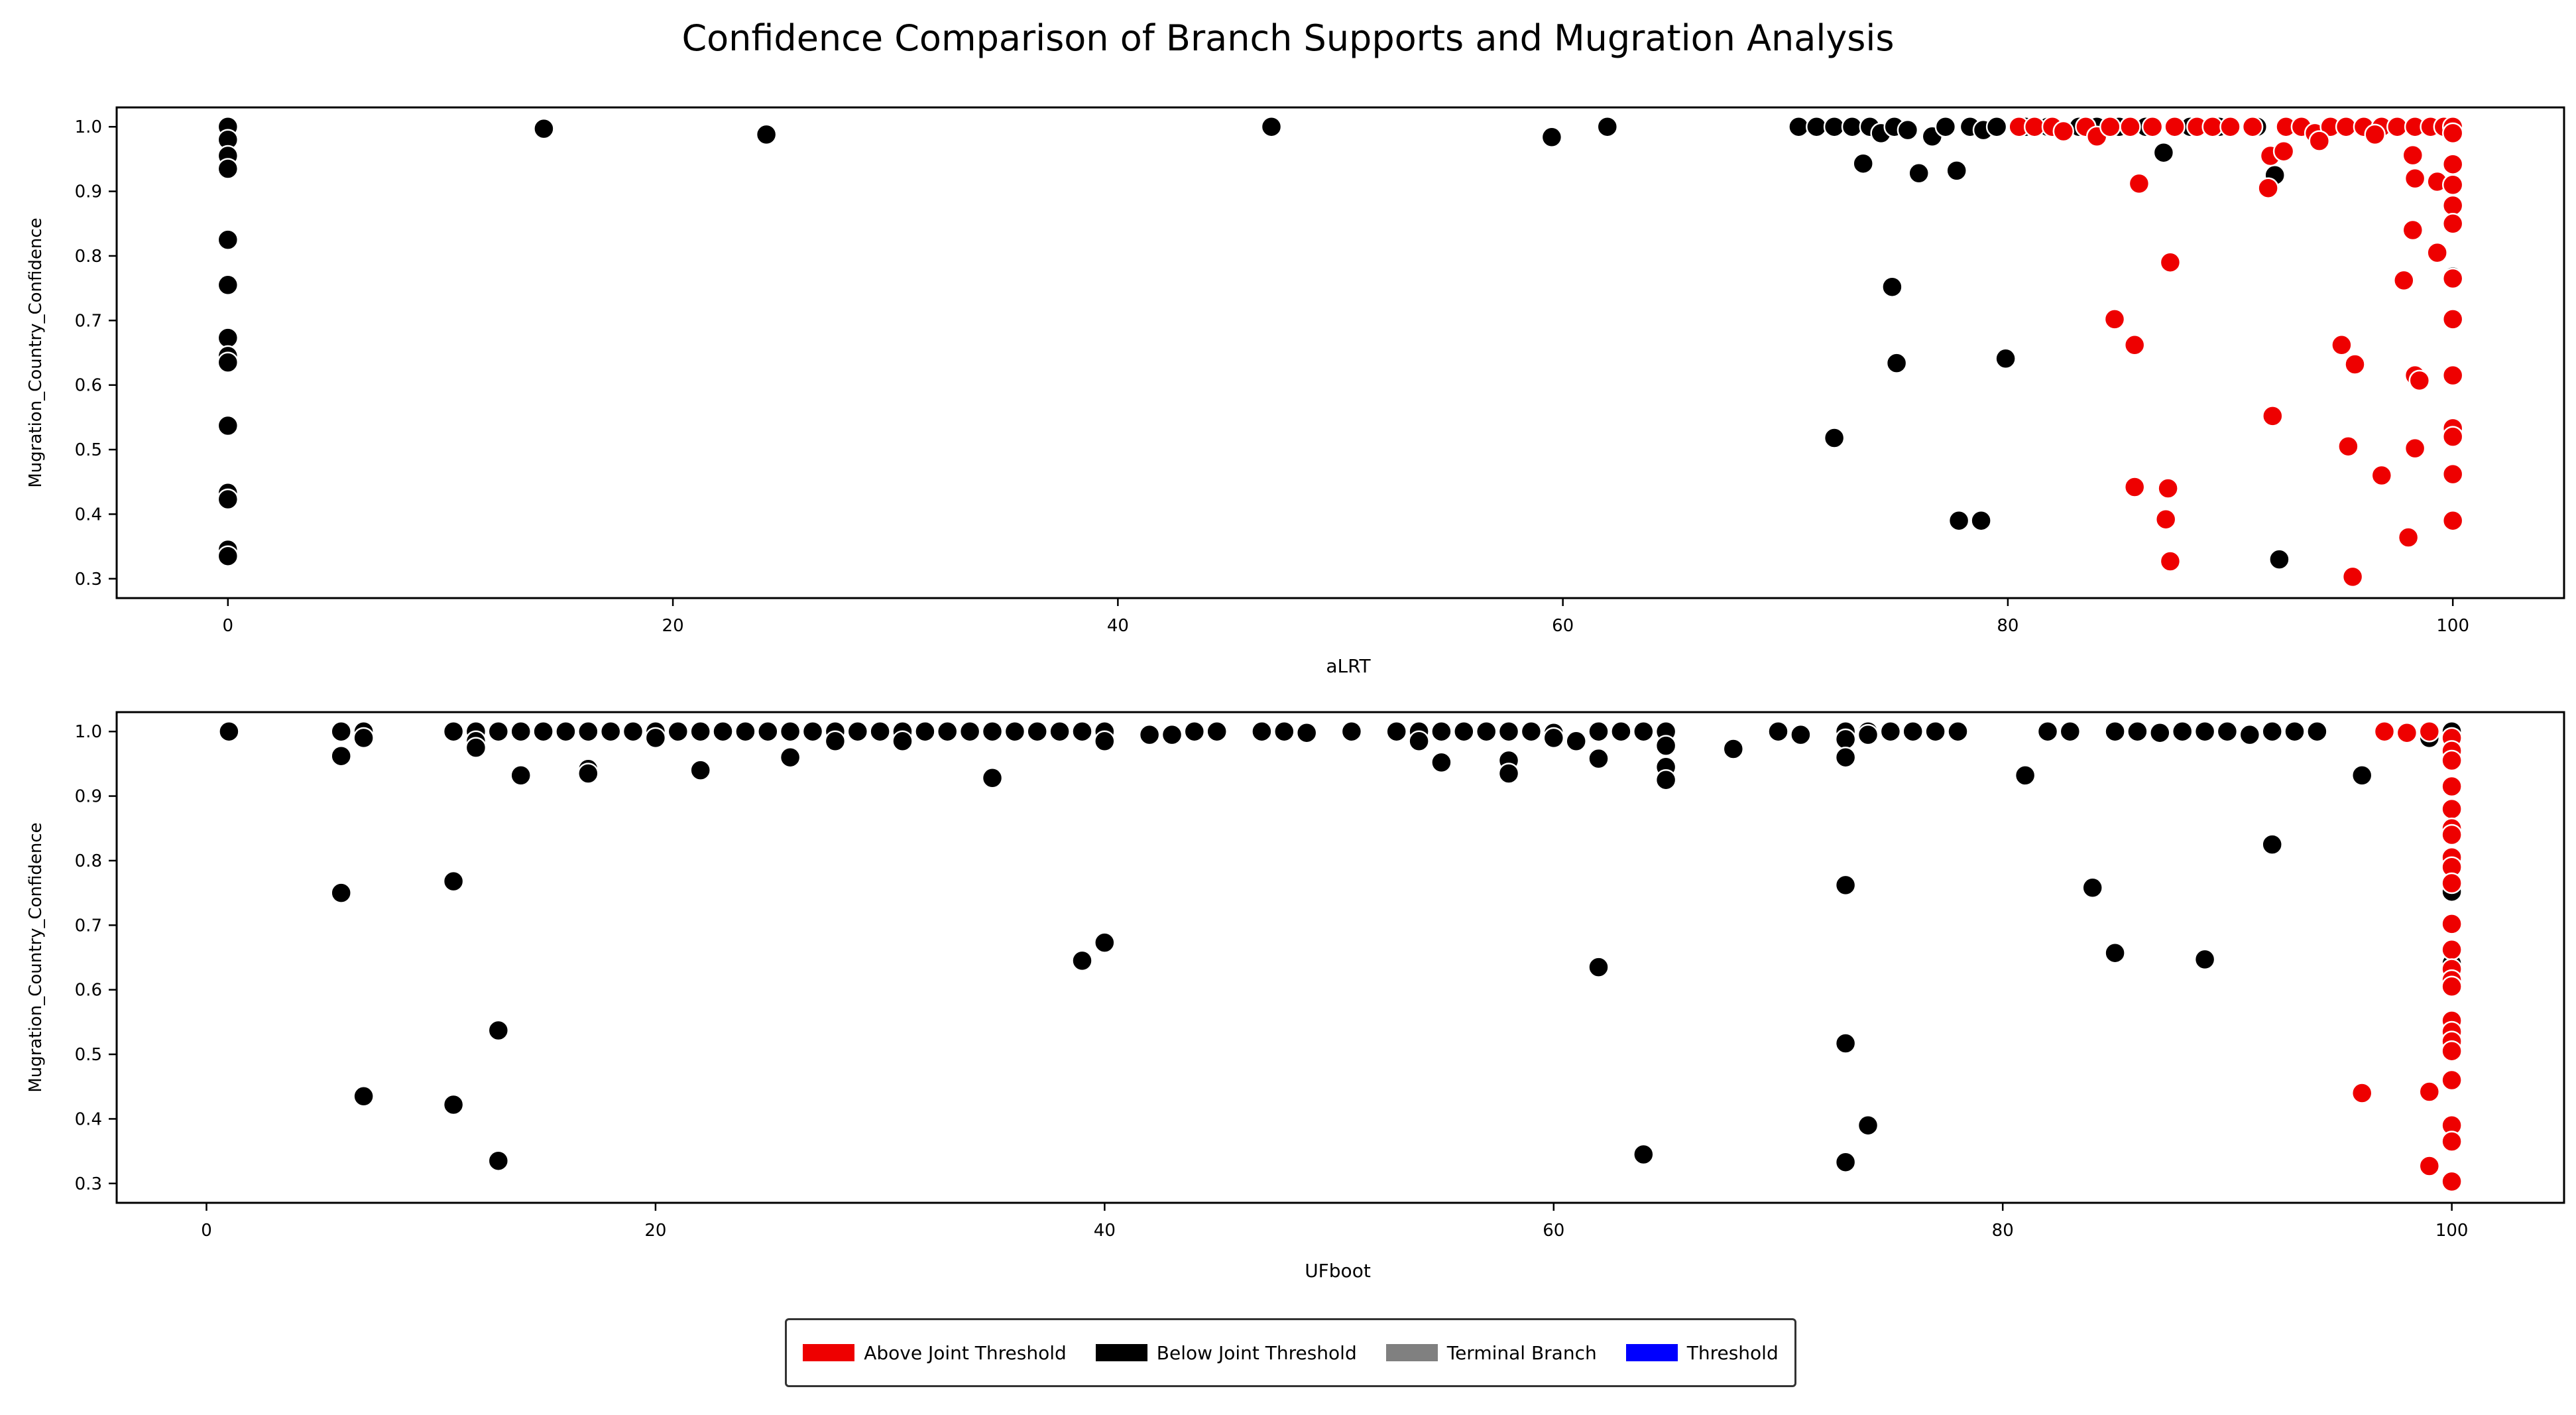  Describe the element at coordinates (1105, 1231) in the screenshot. I see `x-tick-label: 40` at that location.